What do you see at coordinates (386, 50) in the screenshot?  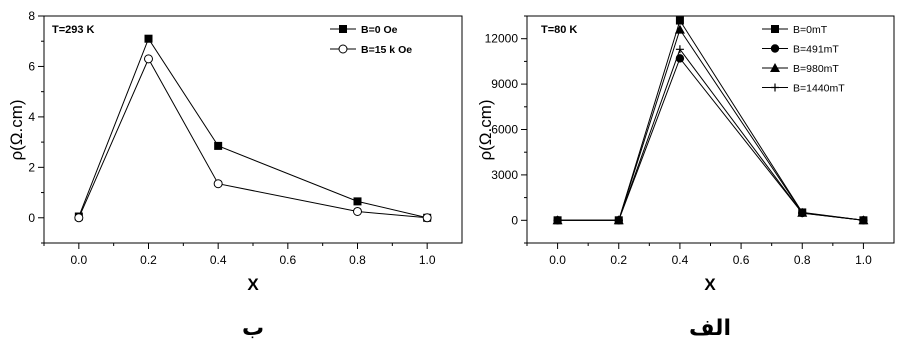 I see `legend-label: B=15 k Oe` at bounding box center [386, 50].